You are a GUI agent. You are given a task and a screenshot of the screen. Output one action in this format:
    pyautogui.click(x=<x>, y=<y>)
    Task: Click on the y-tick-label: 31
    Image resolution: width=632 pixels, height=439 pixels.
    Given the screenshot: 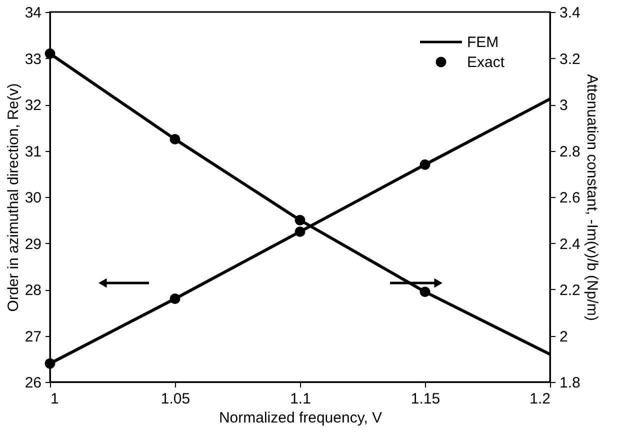 What is the action you would take?
    pyautogui.click(x=33, y=151)
    